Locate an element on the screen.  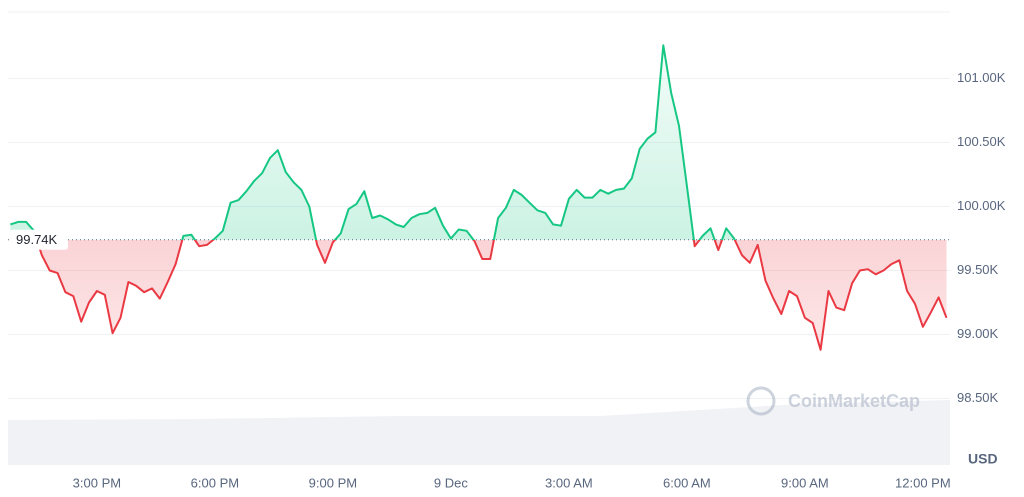
logo is located at coordinates (761, 401).